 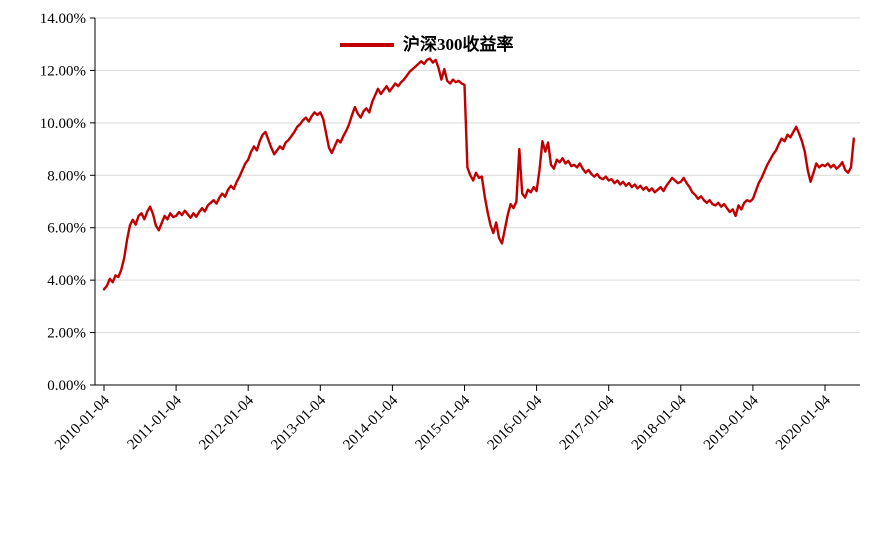 I want to click on x-tick-label: 2015-01-04, so click(x=443, y=422).